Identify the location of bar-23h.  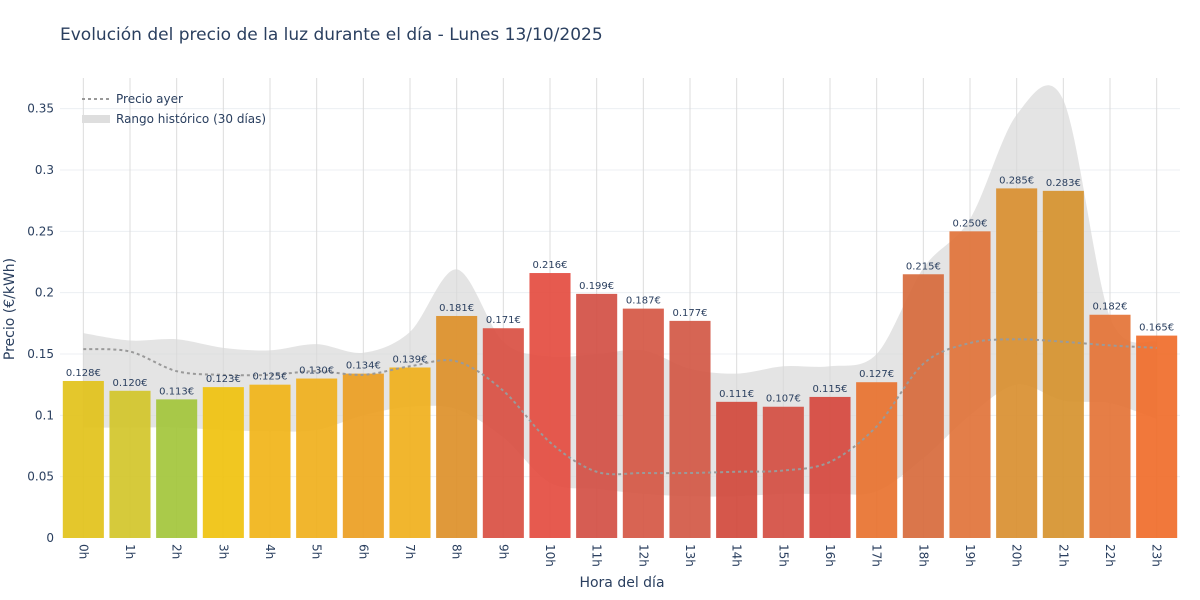
(1157, 436).